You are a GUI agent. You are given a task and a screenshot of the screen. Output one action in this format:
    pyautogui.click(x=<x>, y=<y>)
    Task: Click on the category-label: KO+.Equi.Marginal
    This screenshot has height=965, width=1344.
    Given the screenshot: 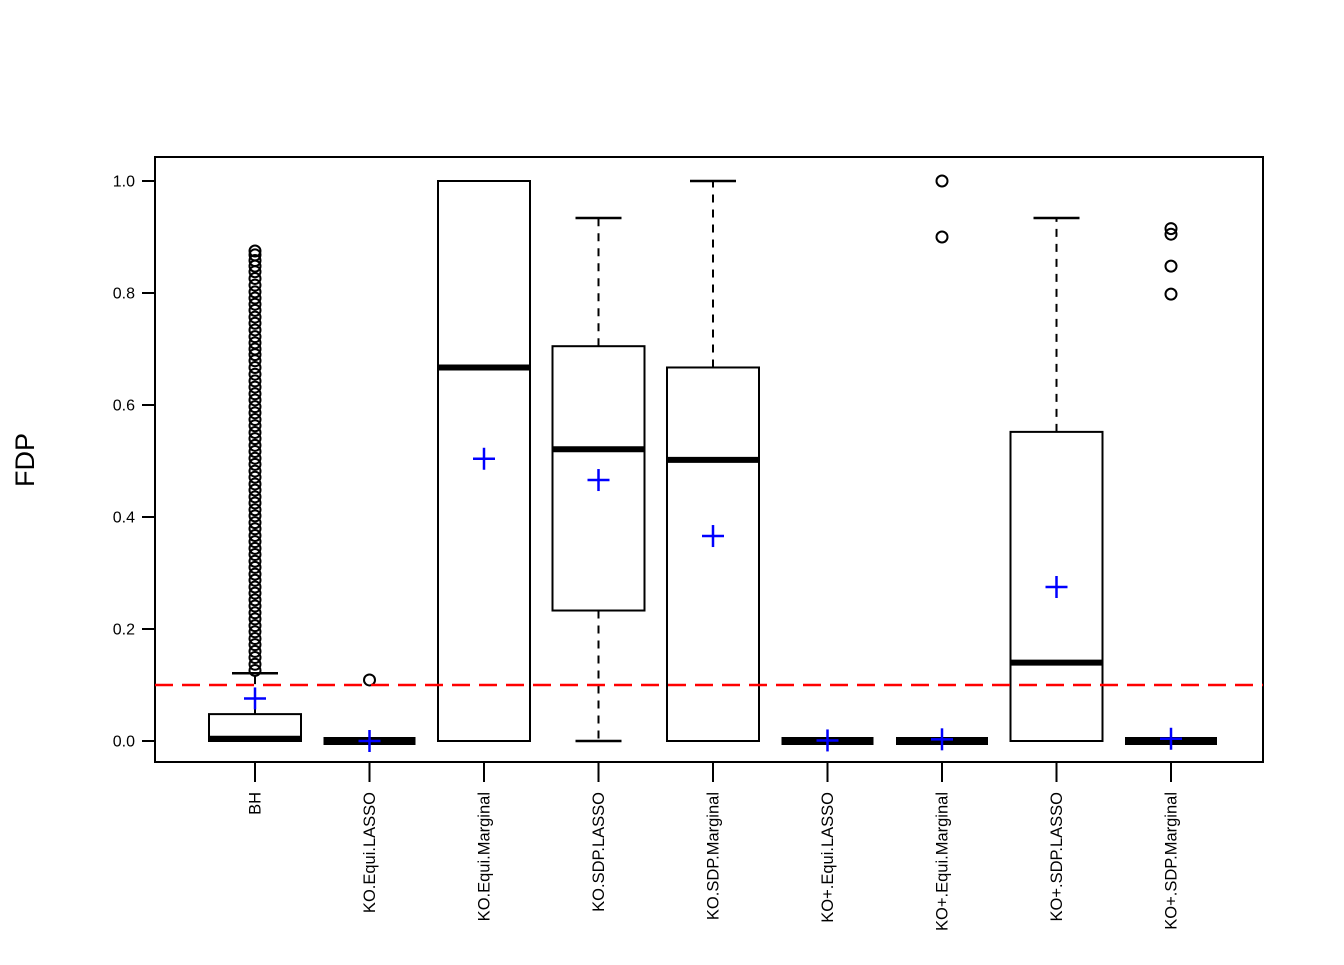 What is the action you would take?
    pyautogui.click(x=943, y=861)
    